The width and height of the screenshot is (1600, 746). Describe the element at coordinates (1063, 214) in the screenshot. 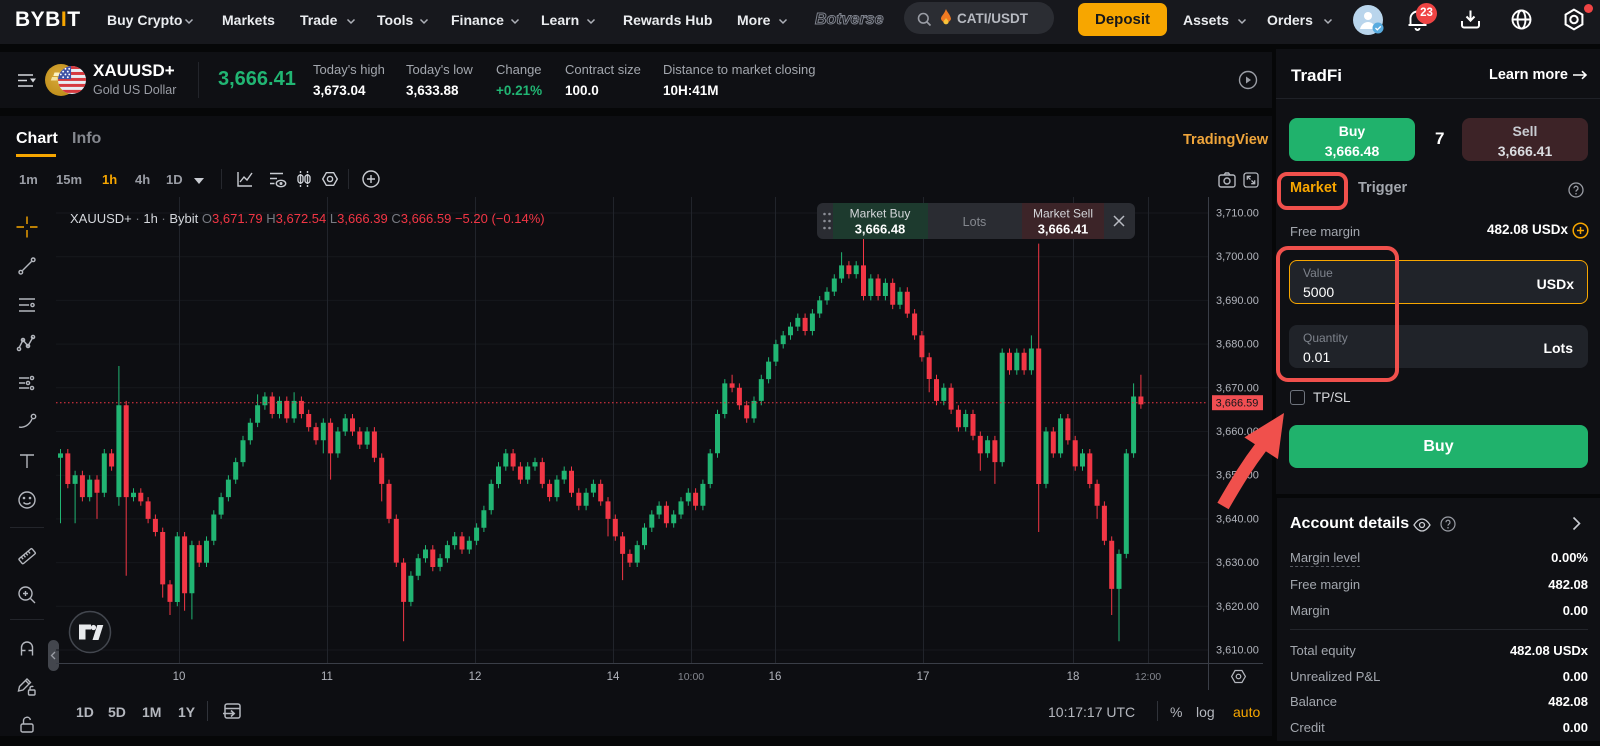

I see `svg-text: Market Sell` at that location.